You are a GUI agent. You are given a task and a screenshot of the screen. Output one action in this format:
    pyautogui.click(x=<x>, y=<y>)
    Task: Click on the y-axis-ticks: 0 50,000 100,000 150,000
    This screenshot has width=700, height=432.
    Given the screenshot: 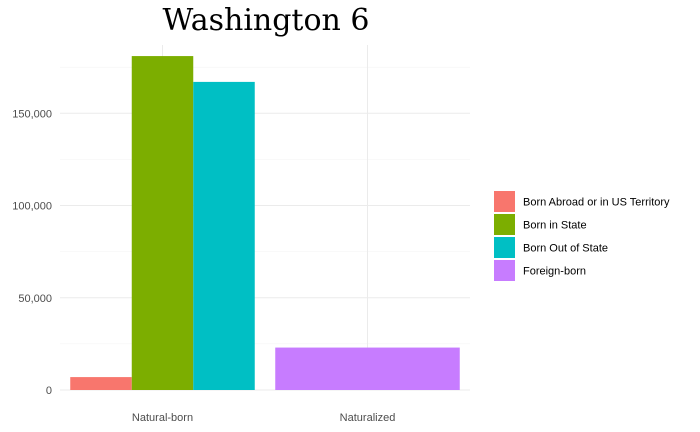 What is the action you would take?
    pyautogui.click(x=32, y=252)
    